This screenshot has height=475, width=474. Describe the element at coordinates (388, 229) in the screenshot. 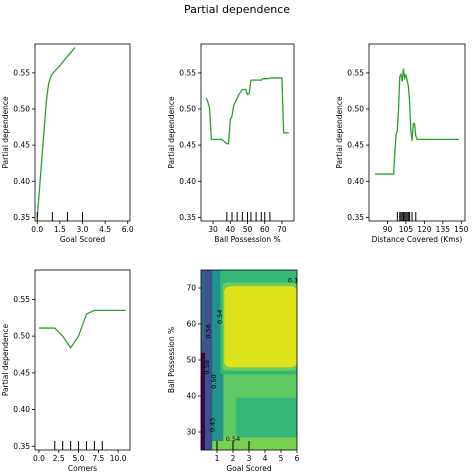

I see `x-tick-label: 90` at that location.